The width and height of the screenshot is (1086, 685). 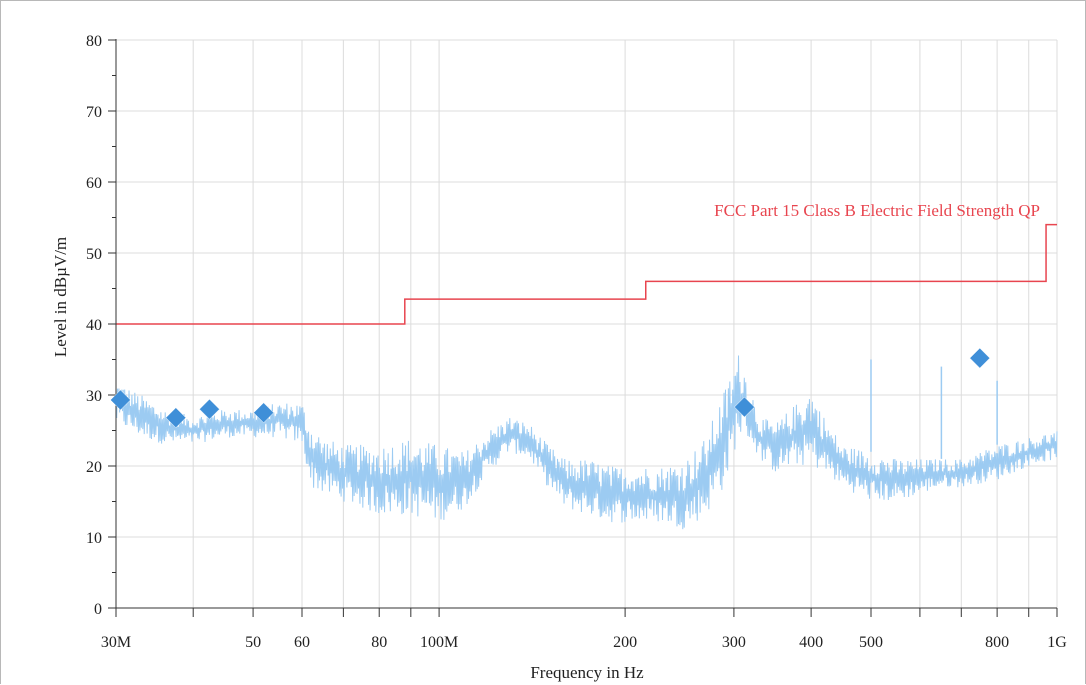 What do you see at coordinates (116, 642) in the screenshot?
I see `x-tick-label: 30M` at bounding box center [116, 642].